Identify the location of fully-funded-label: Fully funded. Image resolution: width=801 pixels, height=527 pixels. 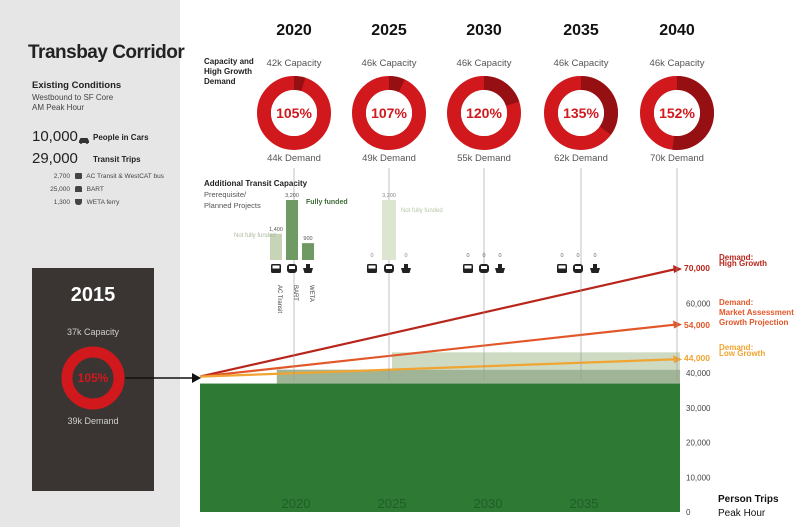
(327, 202).